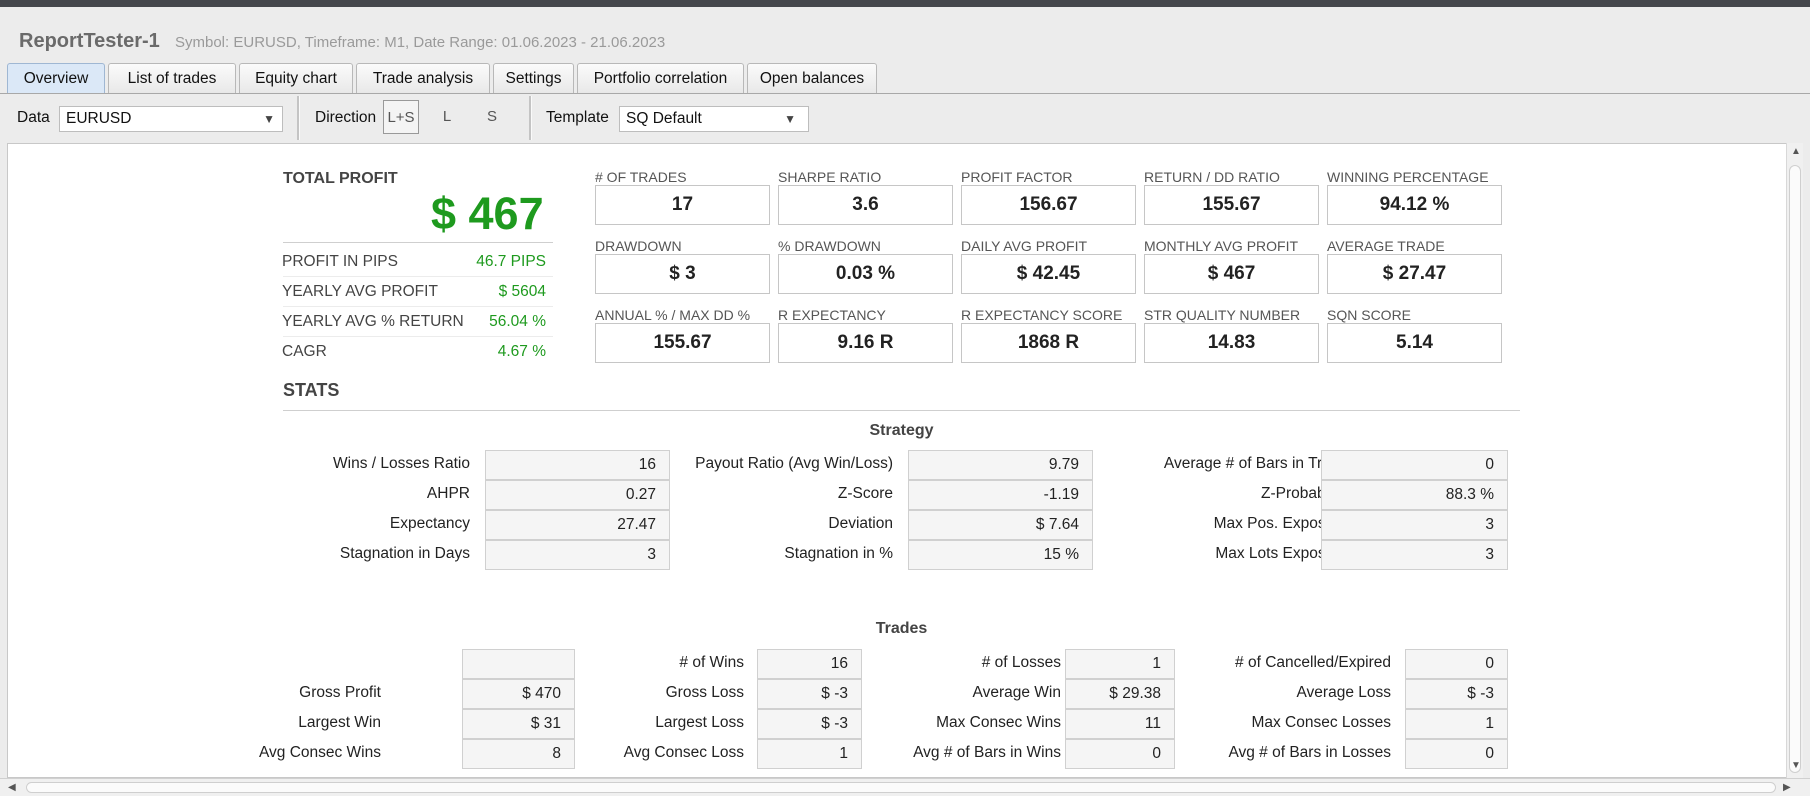 This screenshot has width=1810, height=796. What do you see at coordinates (339, 722) in the screenshot?
I see `trade-stat-label: Largest Win` at bounding box center [339, 722].